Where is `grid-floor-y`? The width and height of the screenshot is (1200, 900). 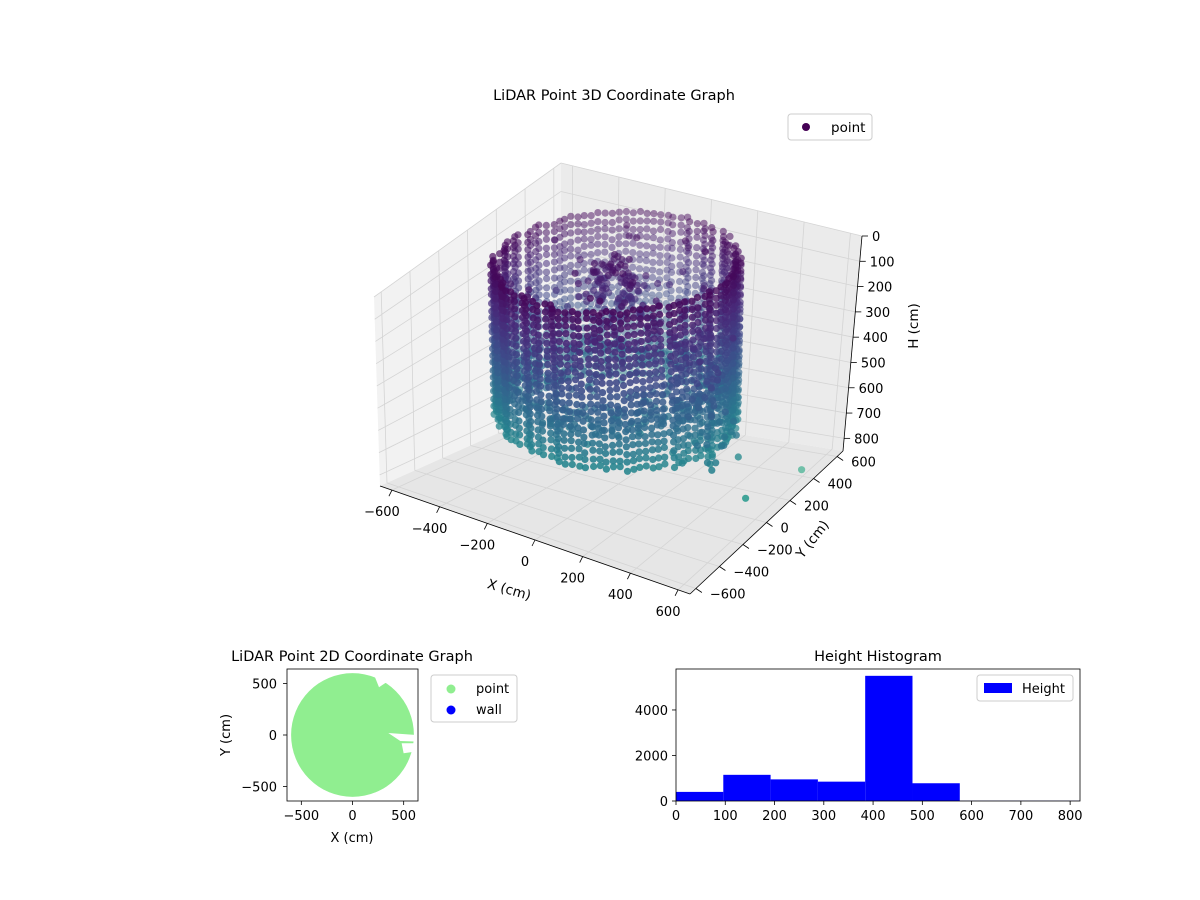
grid-floor-y is located at coordinates (567, 518).